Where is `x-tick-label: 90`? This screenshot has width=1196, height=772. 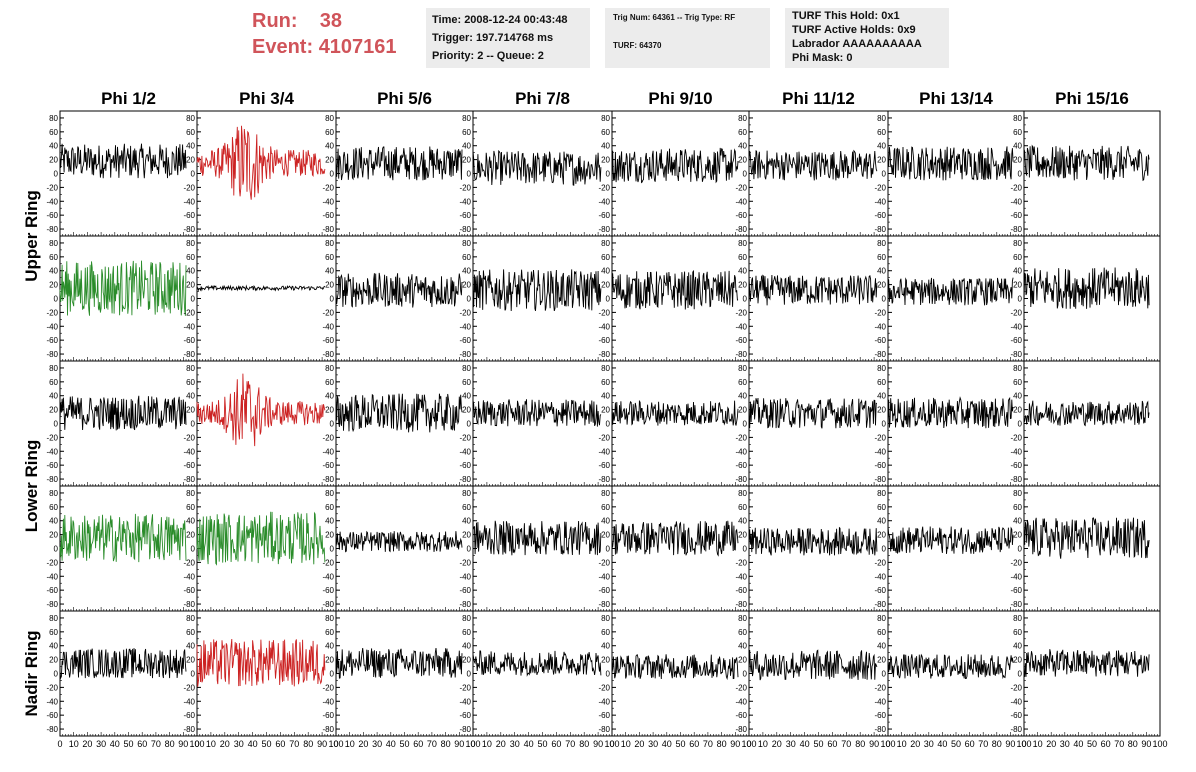 x-tick-label: 90 is located at coordinates (874, 744).